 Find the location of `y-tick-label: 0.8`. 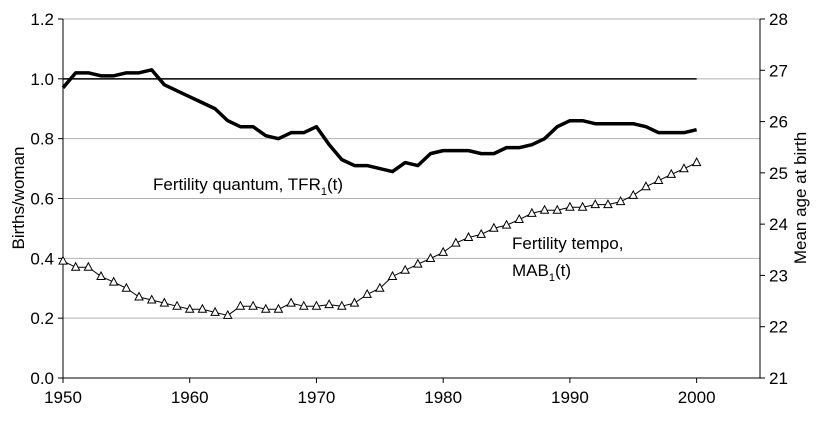

y-tick-label: 0.8 is located at coordinates (42, 139).